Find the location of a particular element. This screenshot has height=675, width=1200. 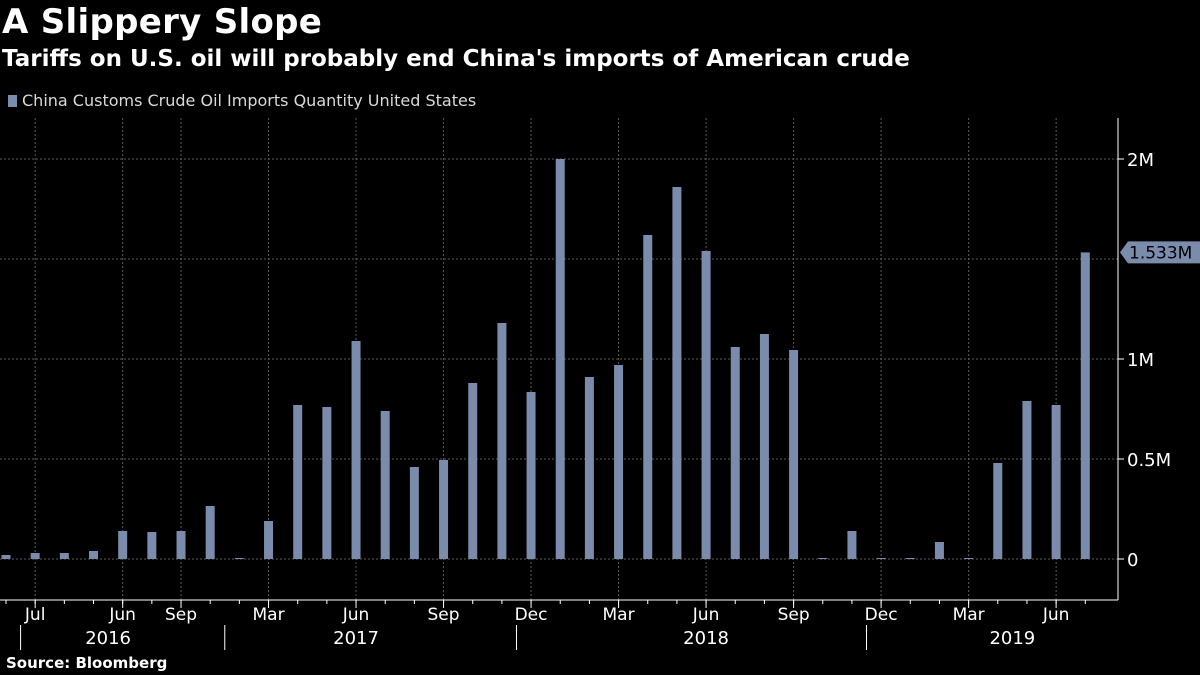

y-tick-label: 1M is located at coordinates (1140, 360).